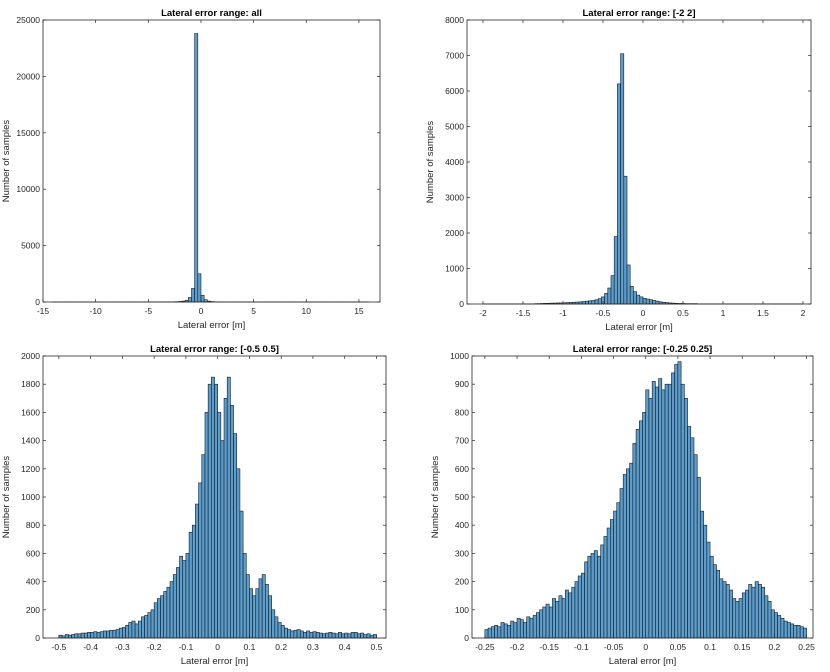 Image resolution: width=830 pixels, height=672 pixels. What do you see at coordinates (33, 582) in the screenshot?
I see `y-tick-label: 400` at bounding box center [33, 582].